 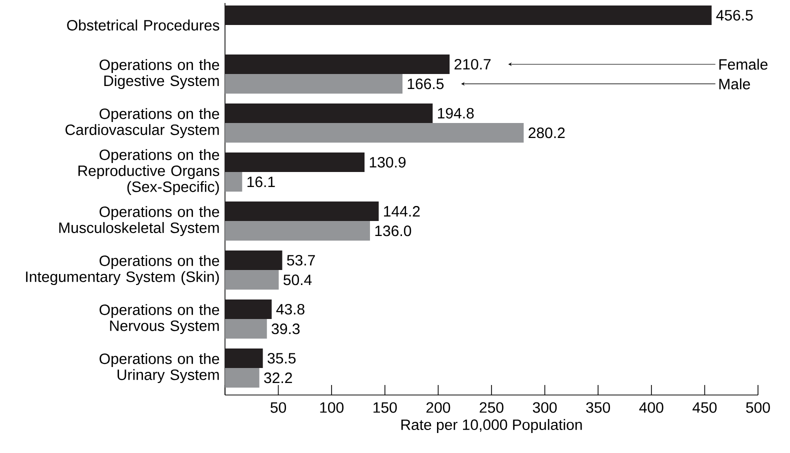 I want to click on data-label: 43.8, so click(x=290, y=309).